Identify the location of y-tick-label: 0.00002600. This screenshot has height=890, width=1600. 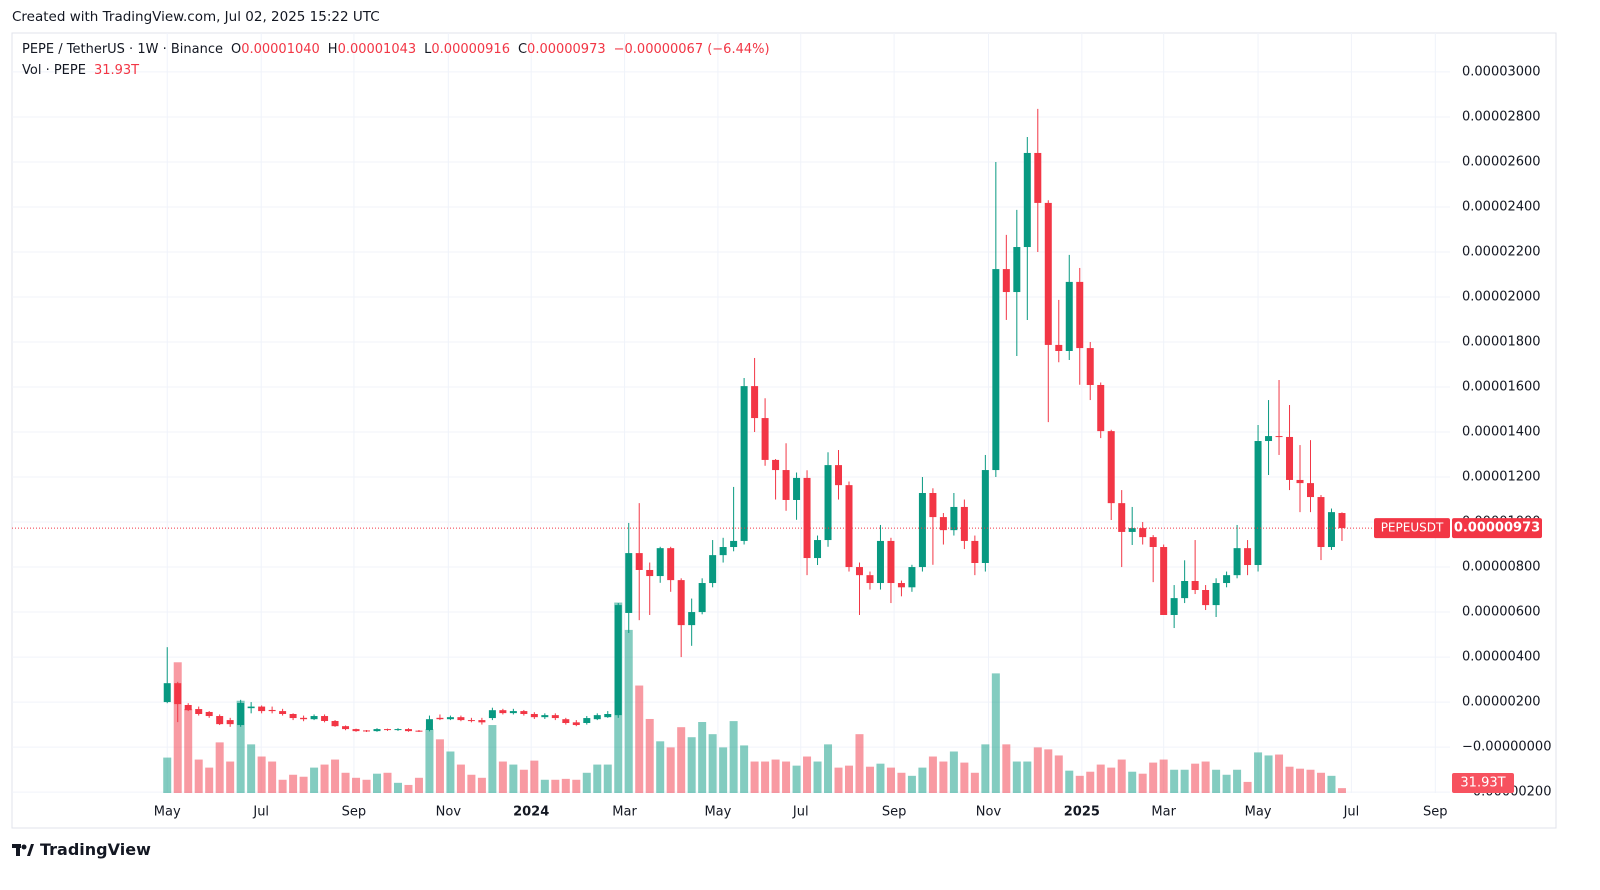
(1501, 161).